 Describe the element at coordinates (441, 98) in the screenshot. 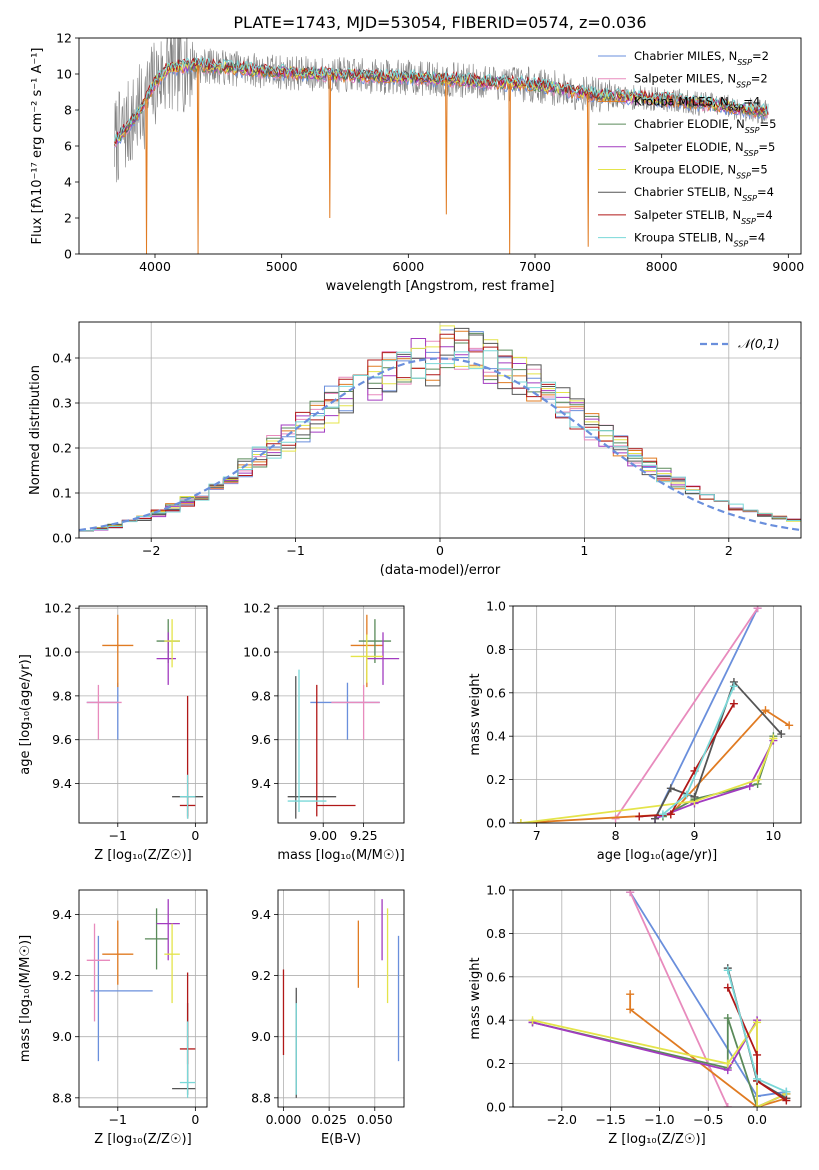

I see `model-kroupa-stelib` at that location.